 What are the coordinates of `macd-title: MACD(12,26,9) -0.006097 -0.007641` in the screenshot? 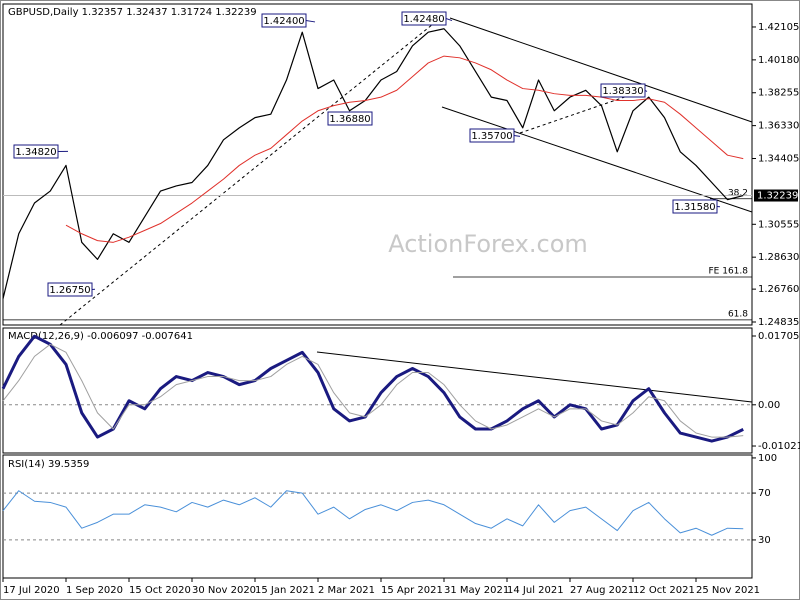 It's located at (100, 336).